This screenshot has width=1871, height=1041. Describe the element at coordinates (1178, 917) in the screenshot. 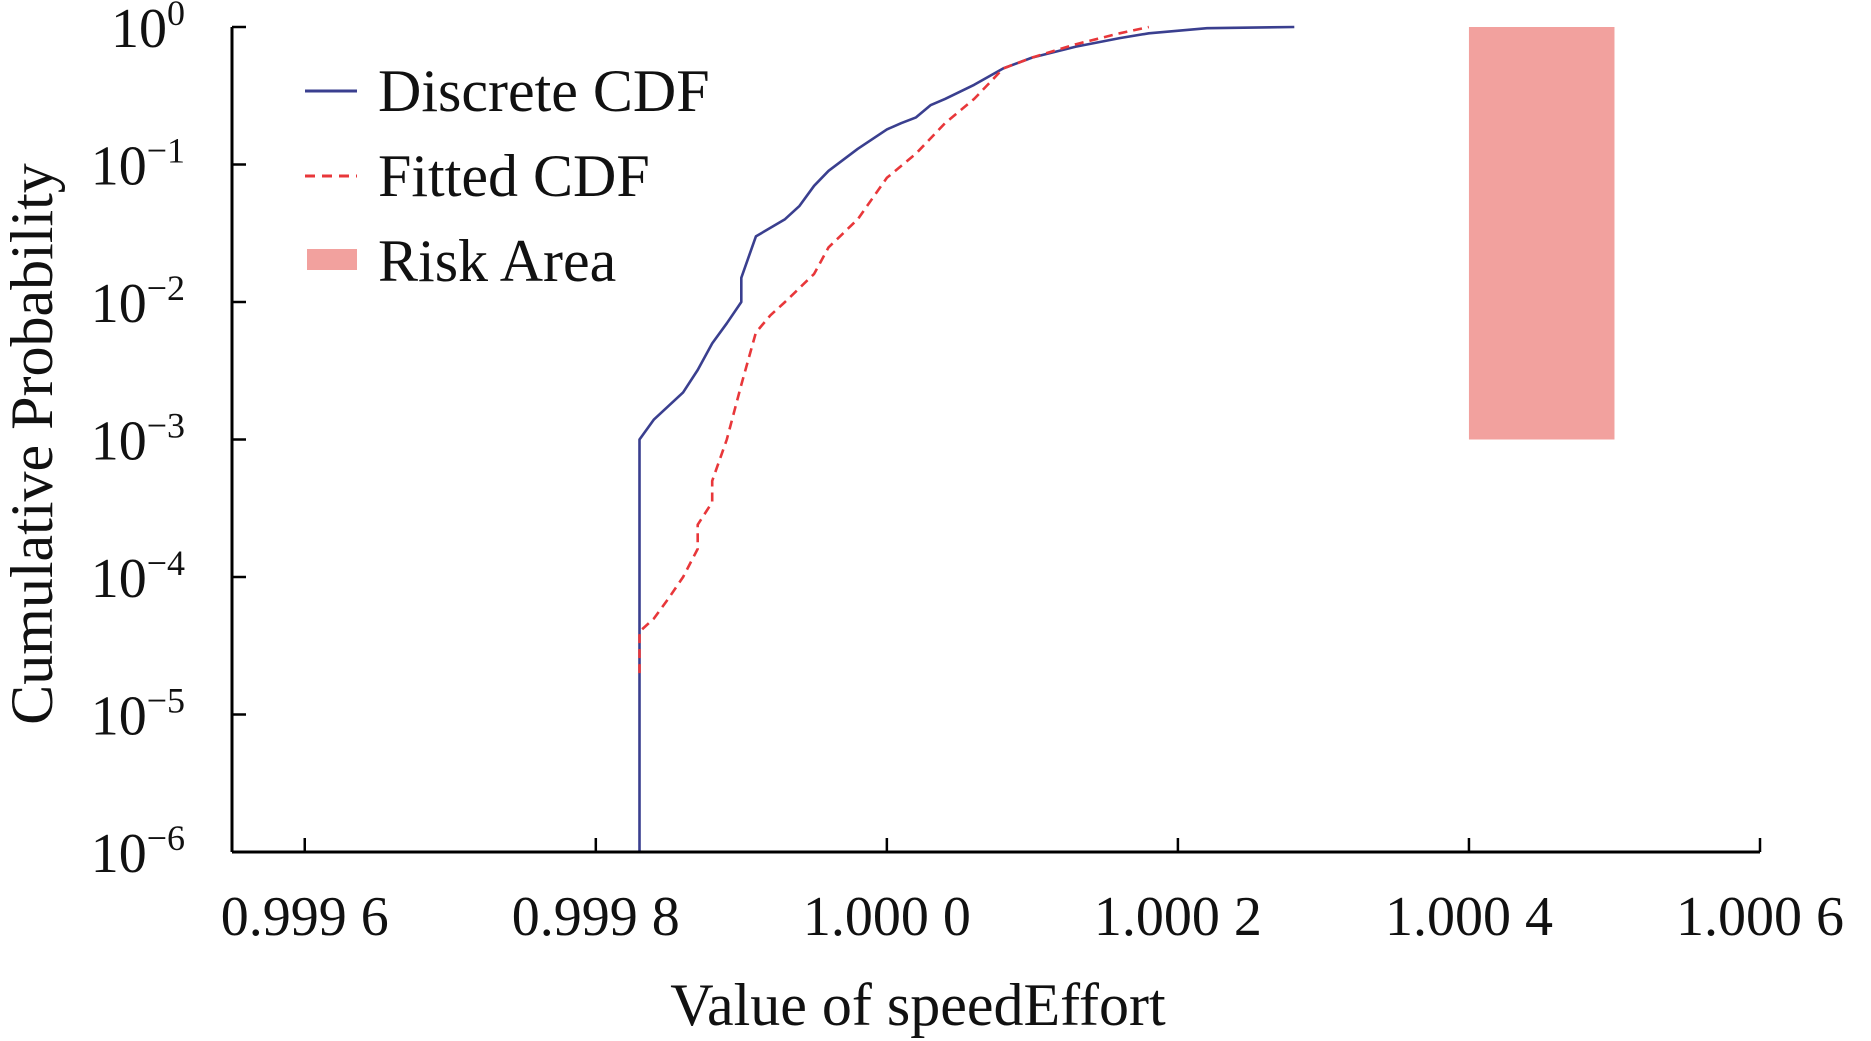

I see `x-tick-label: 1.000 2` at that location.